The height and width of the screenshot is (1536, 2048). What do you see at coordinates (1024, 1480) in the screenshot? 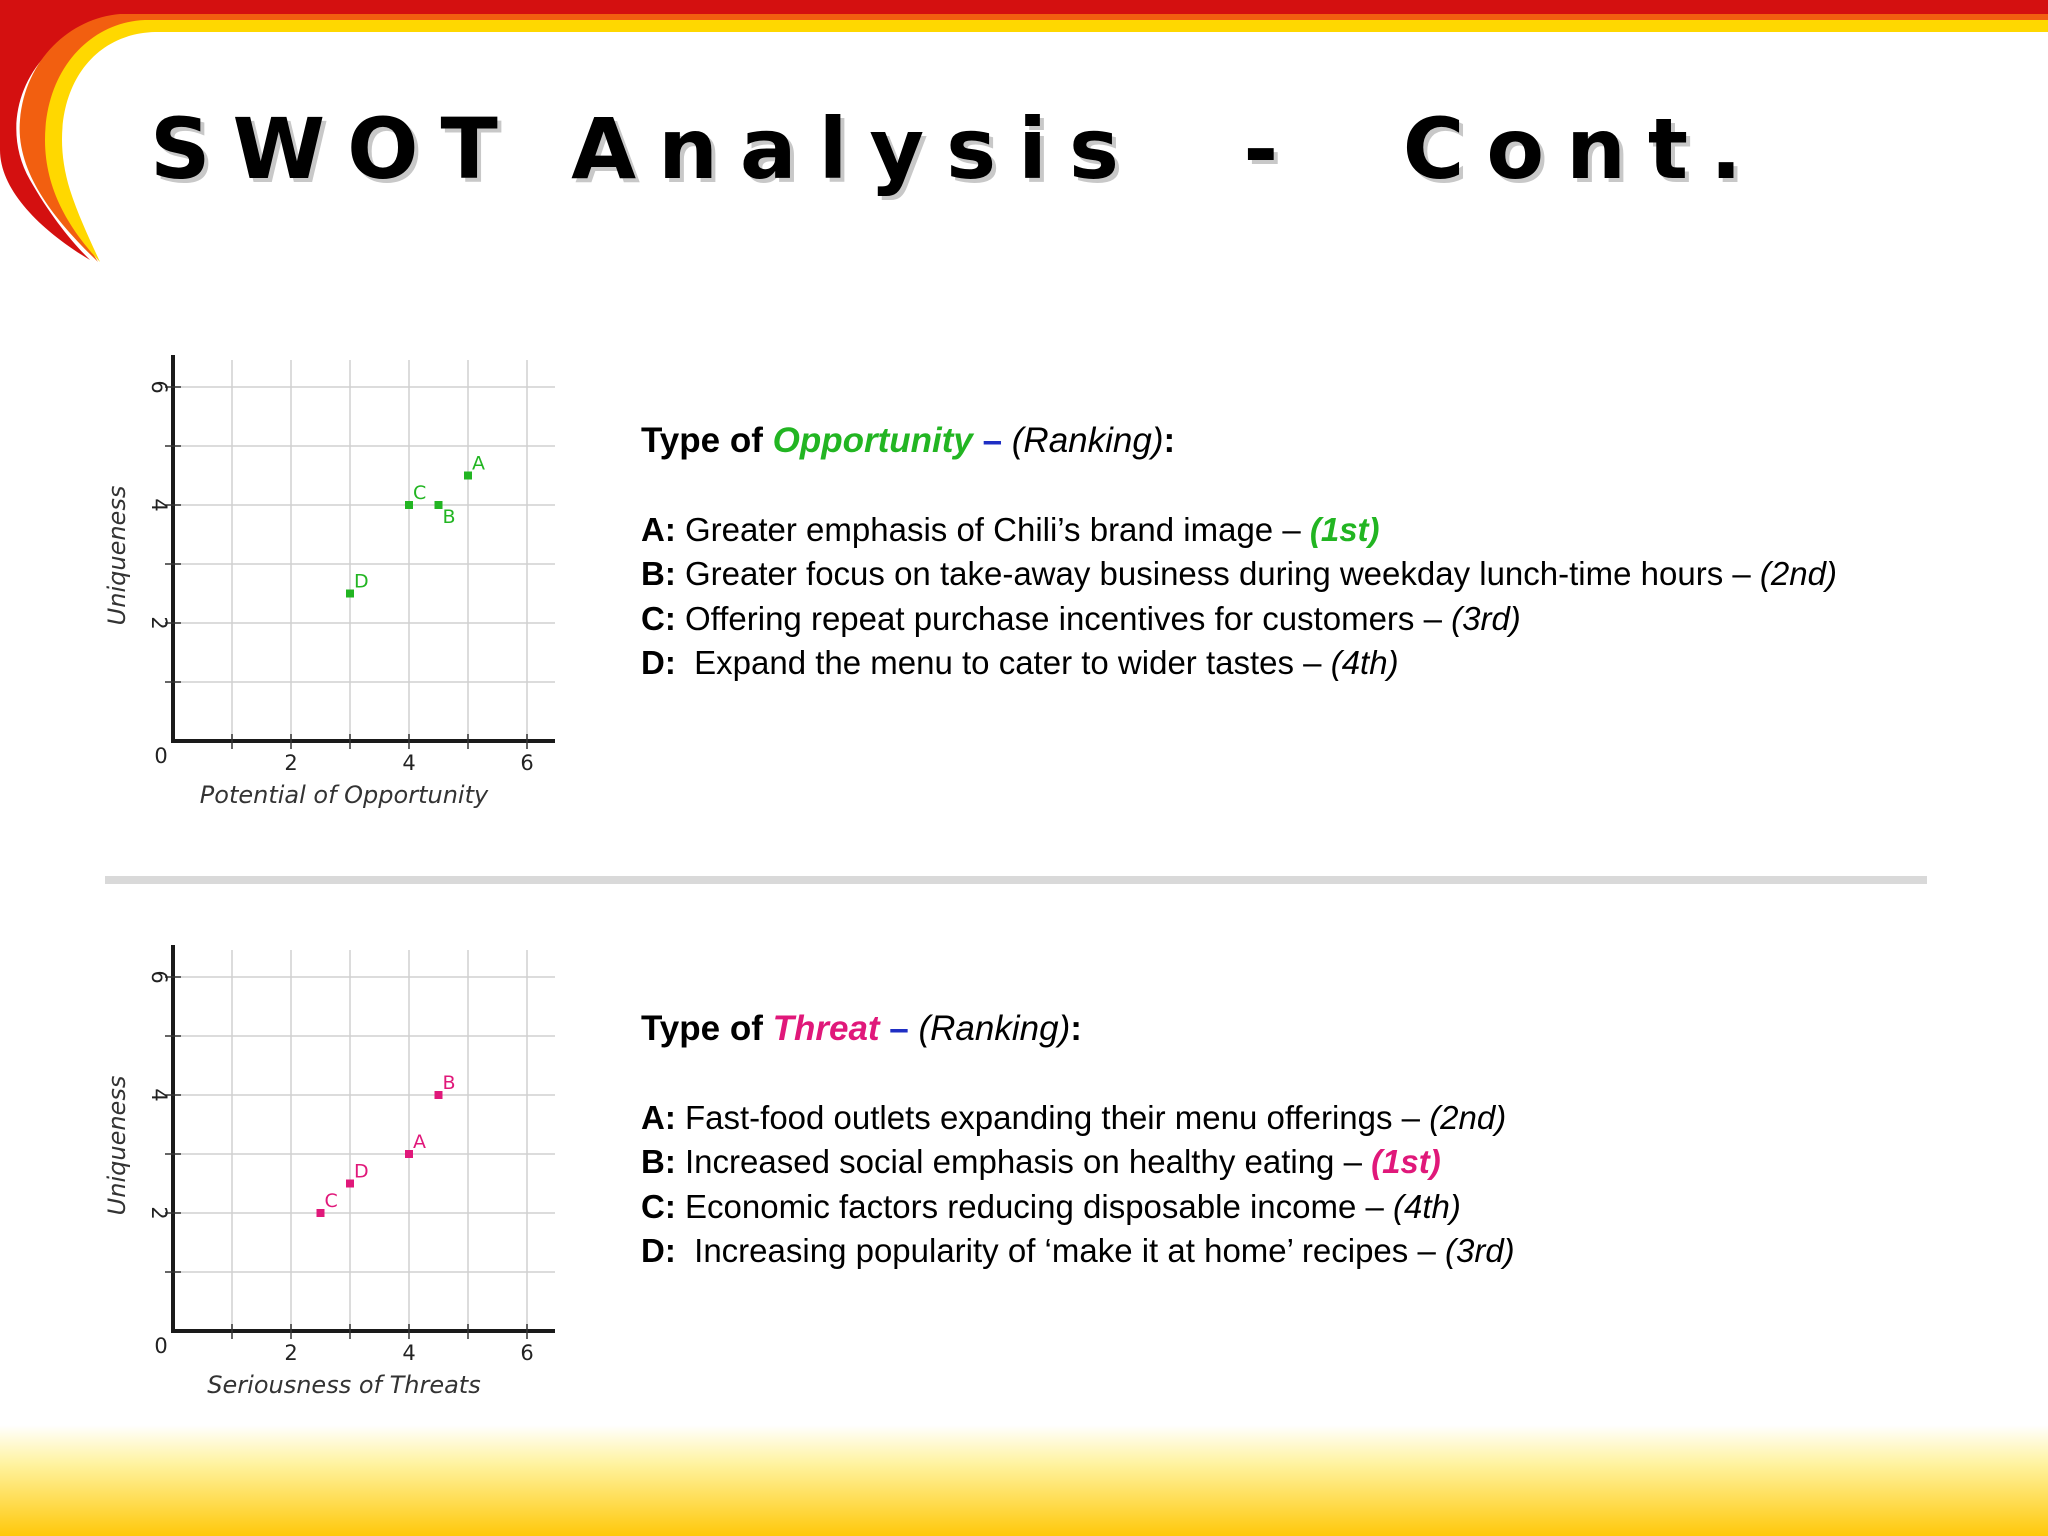
I see `bottom-gradient-band` at bounding box center [1024, 1480].